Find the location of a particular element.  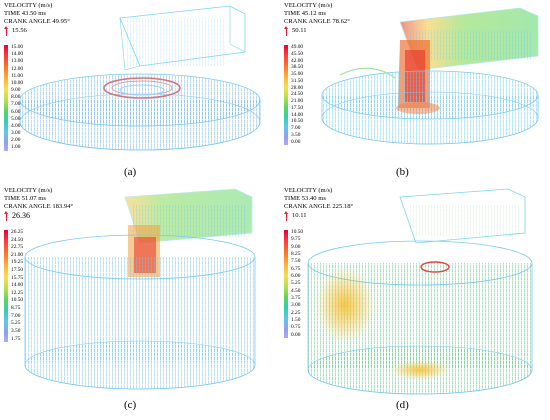

tick-label: 4.00 is located at coordinates (16, 125).